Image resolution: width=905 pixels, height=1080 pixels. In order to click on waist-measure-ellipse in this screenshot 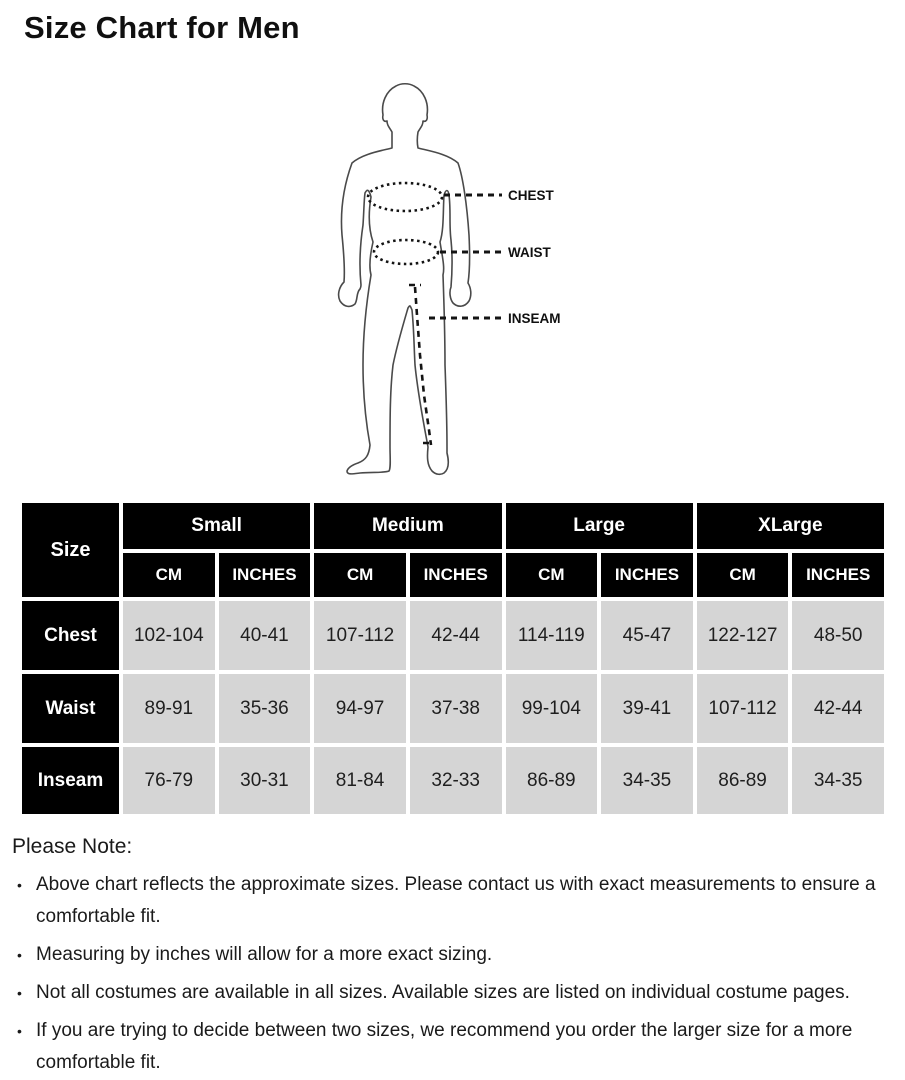, I will do `click(406, 252)`.